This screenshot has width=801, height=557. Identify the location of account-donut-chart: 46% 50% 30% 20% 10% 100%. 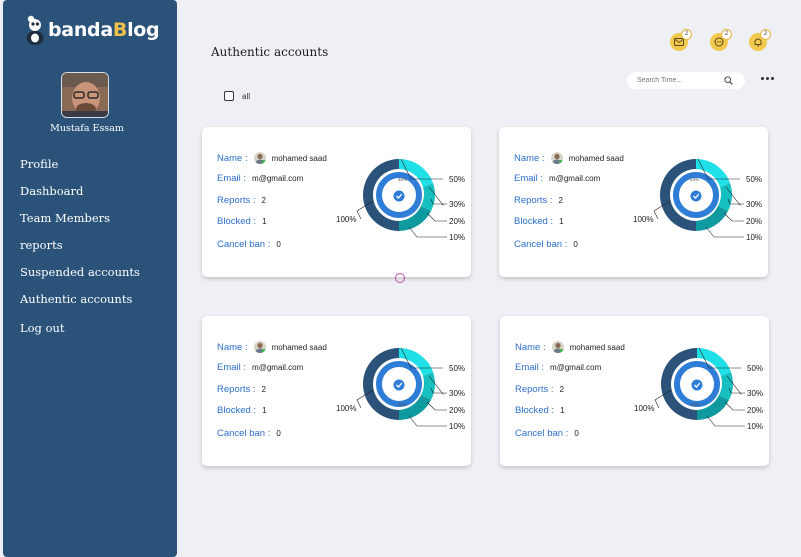
(400, 200).